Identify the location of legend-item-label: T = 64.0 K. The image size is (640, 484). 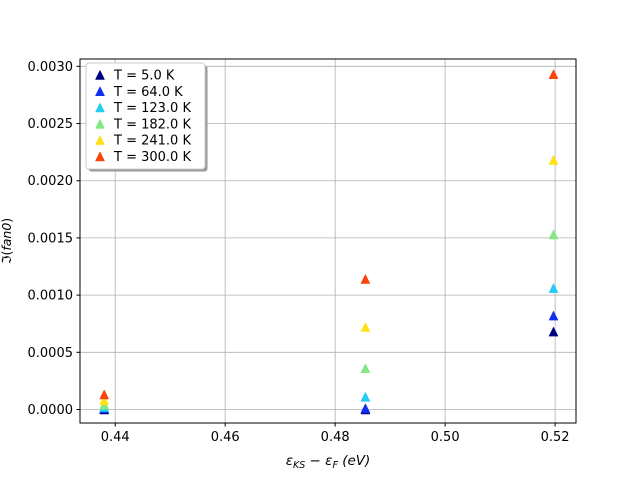
(148, 92).